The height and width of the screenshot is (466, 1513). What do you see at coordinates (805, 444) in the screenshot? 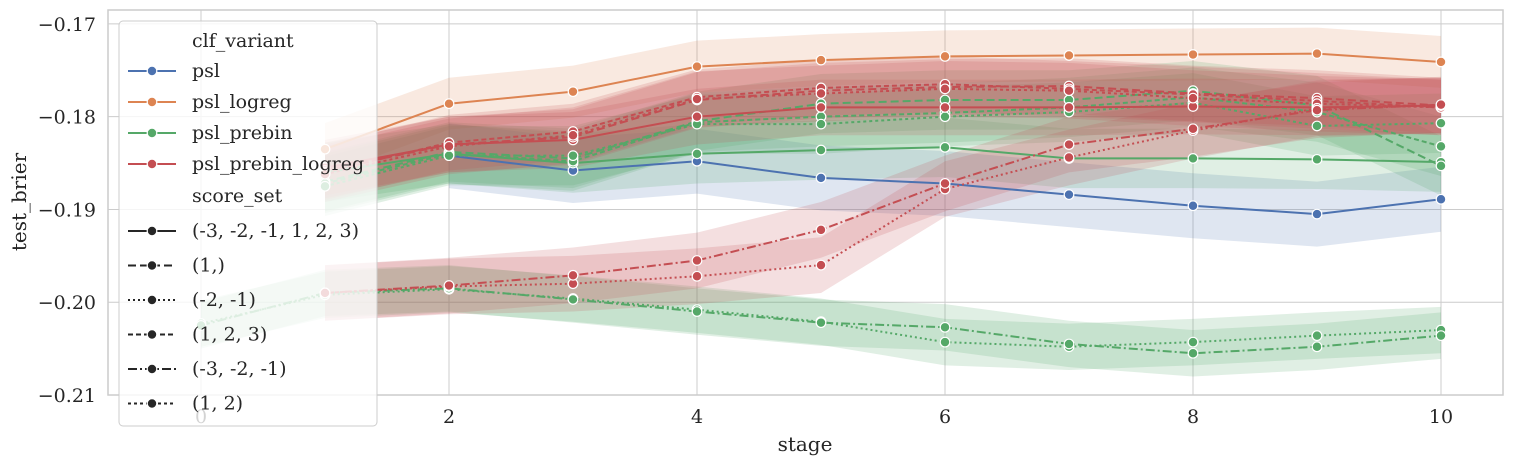
I see `x-axis-label: stage` at bounding box center [805, 444].